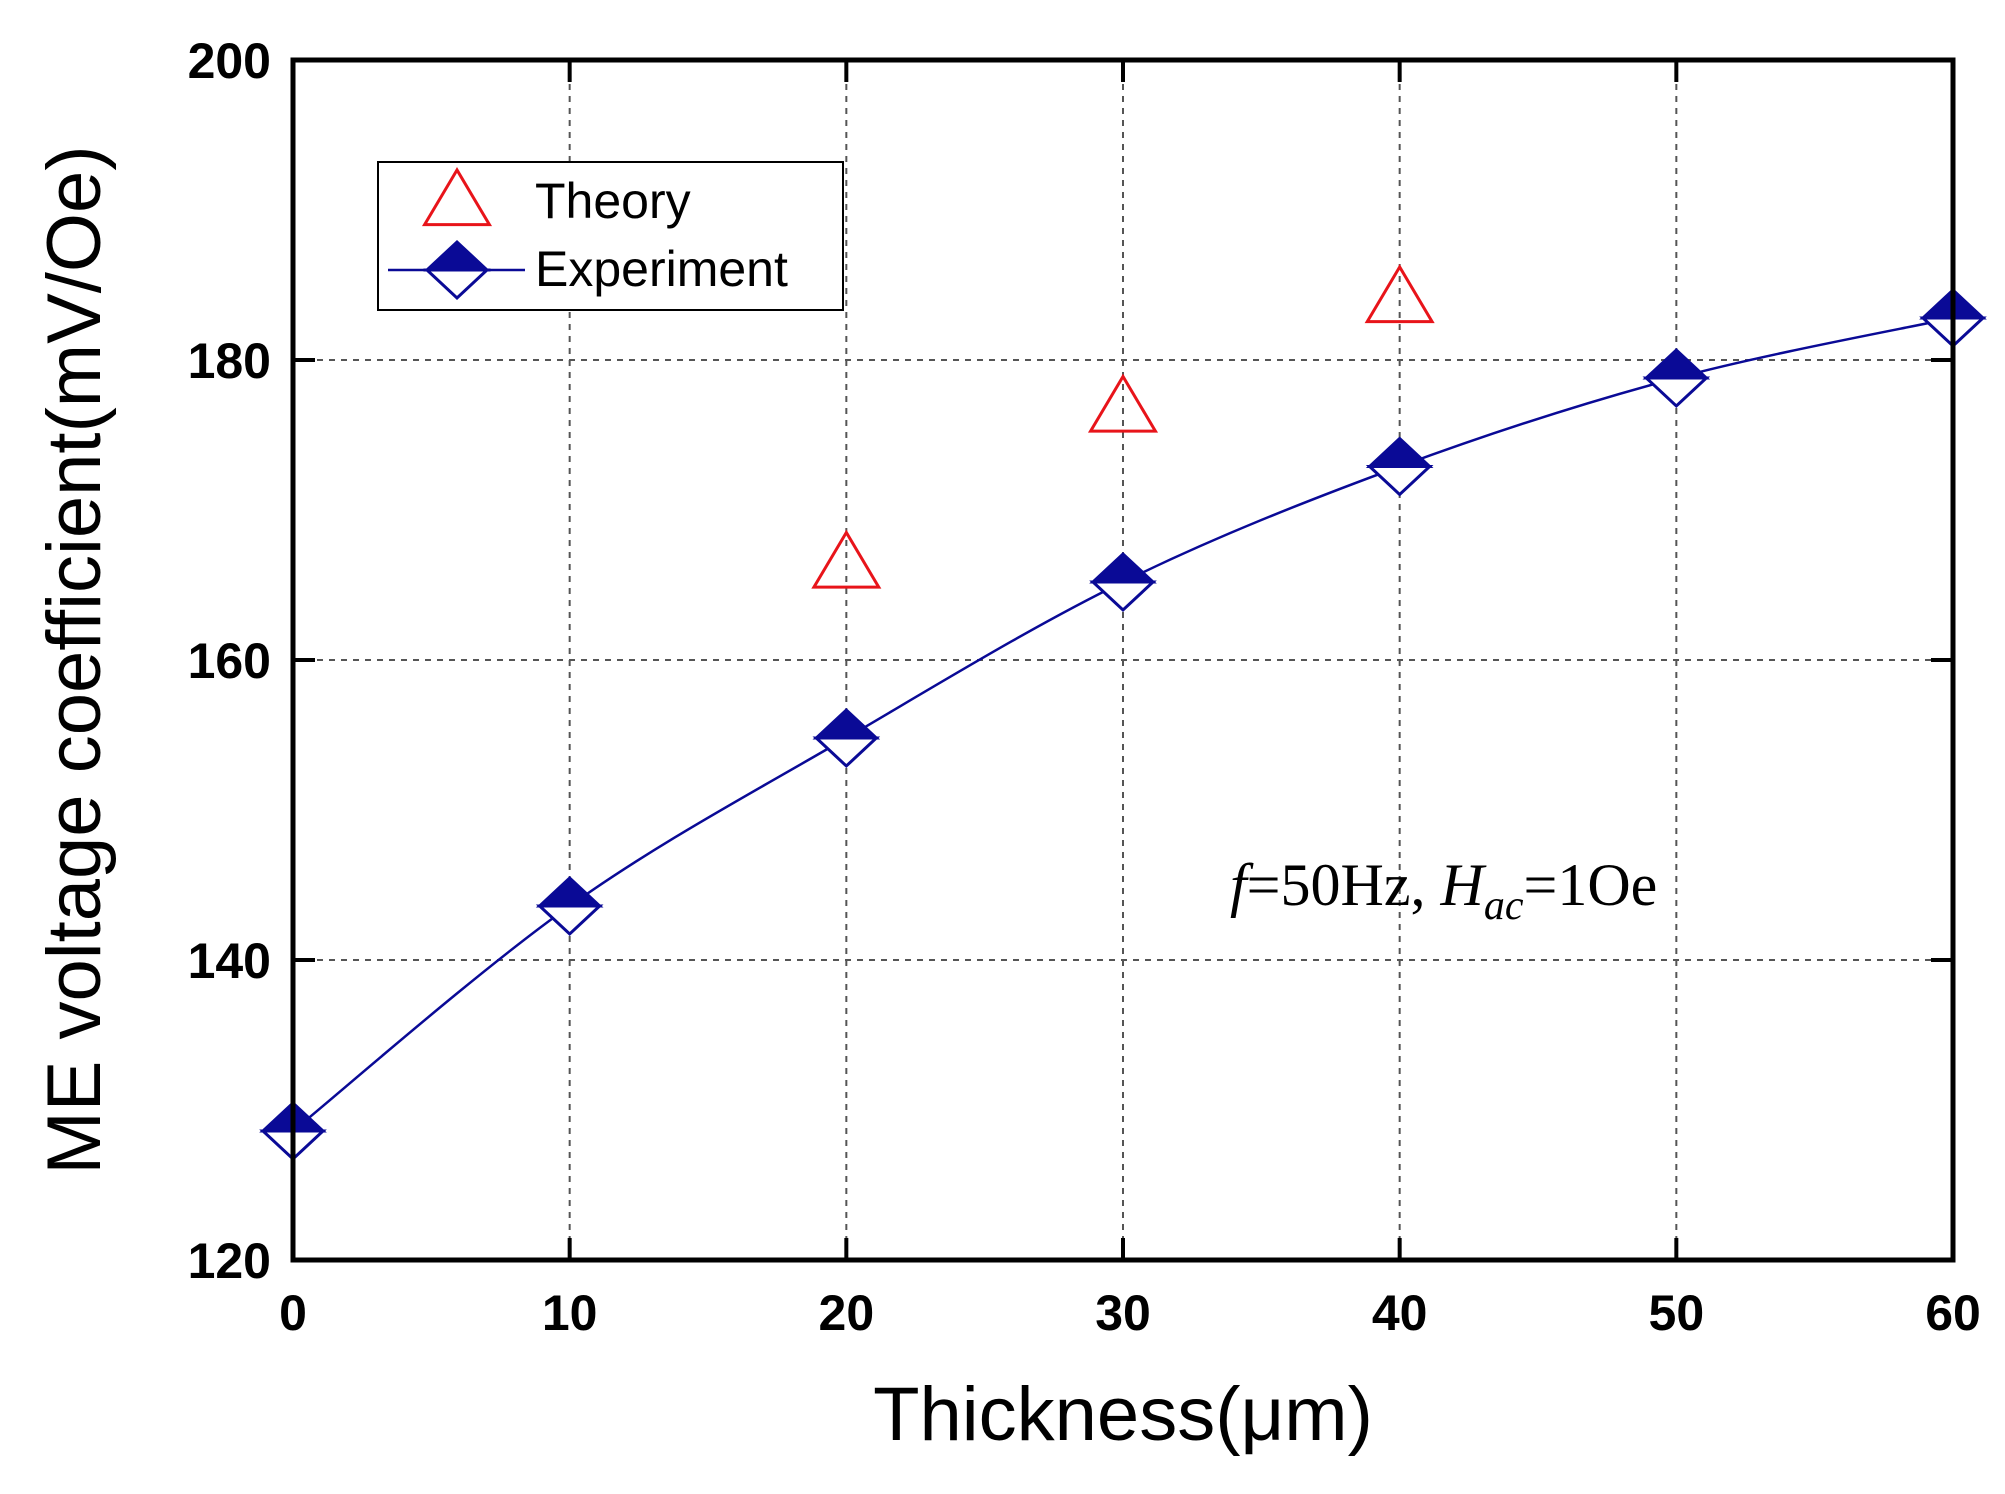 The width and height of the screenshot is (2005, 1494). What do you see at coordinates (570, 1313) in the screenshot?
I see `x-tick-label: 10` at bounding box center [570, 1313].